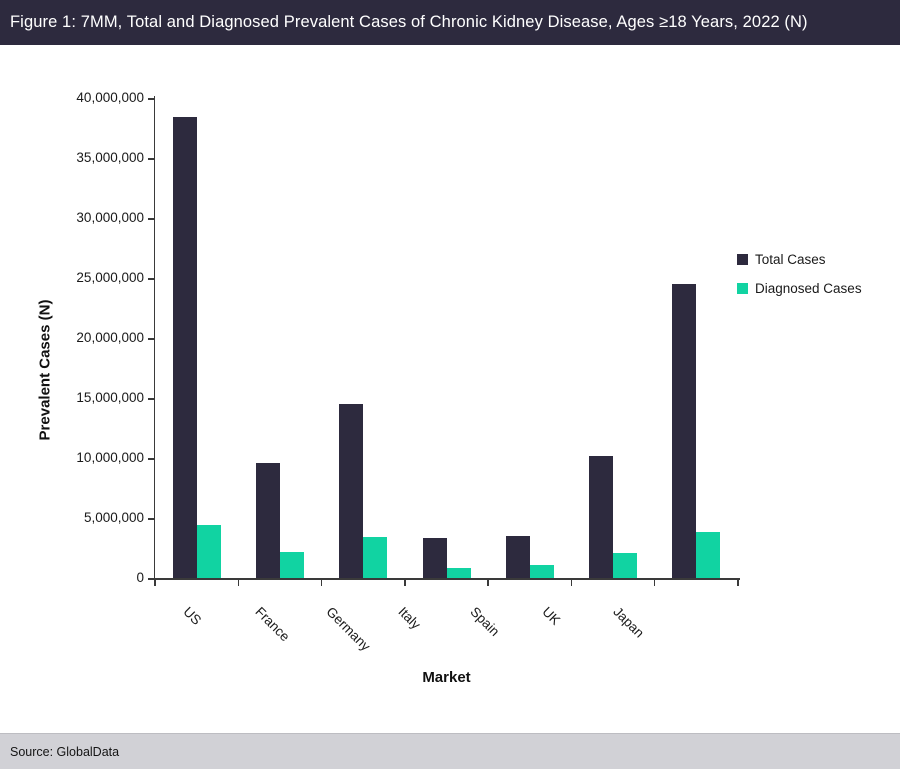 The width and height of the screenshot is (900, 769). Describe the element at coordinates (790, 259) in the screenshot. I see `legend-label: Total Cases` at that location.